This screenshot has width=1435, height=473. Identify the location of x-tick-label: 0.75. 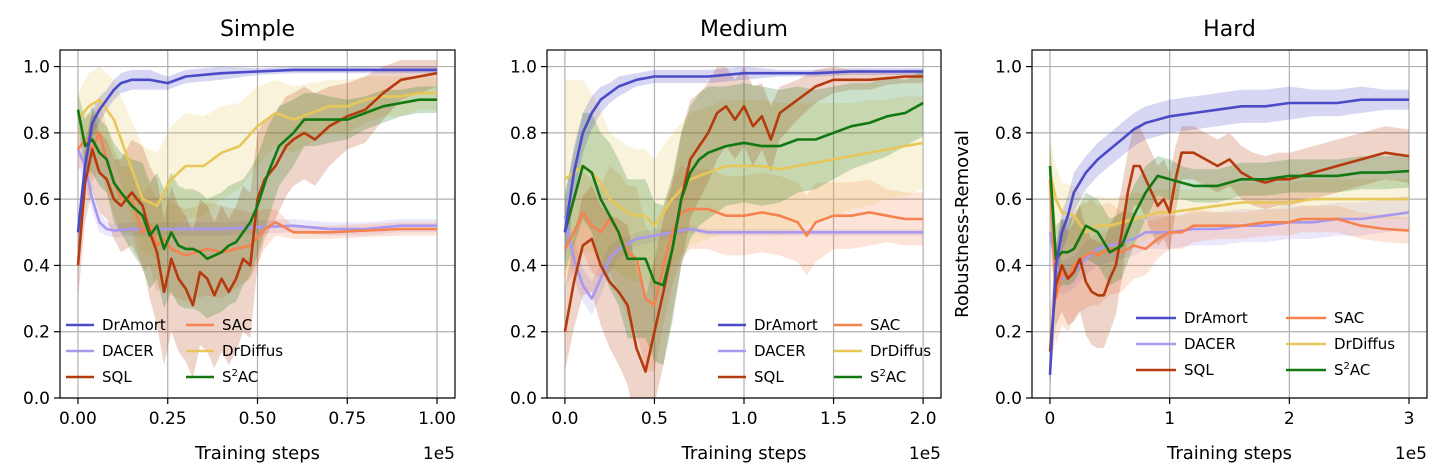
(347, 419).